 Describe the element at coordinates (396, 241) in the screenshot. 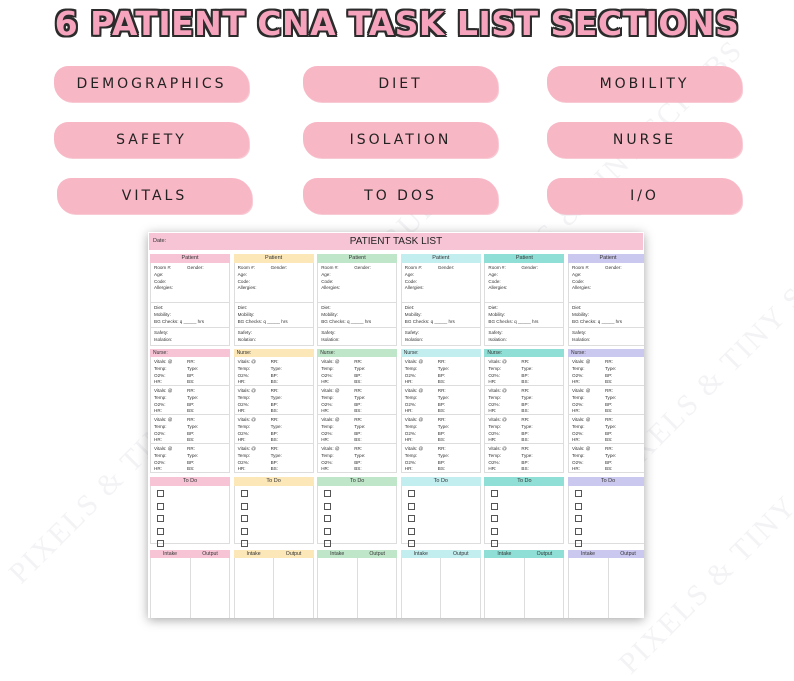

I see `sheet-title: PATIENT TASK LIST` at that location.